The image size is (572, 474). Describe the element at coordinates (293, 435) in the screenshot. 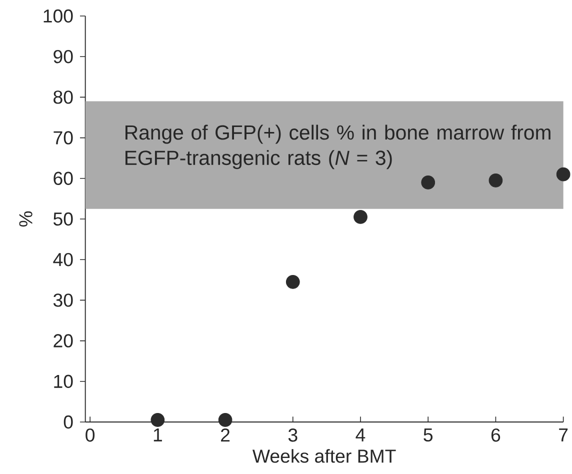

I see `x-tick-label: 3` at that location.